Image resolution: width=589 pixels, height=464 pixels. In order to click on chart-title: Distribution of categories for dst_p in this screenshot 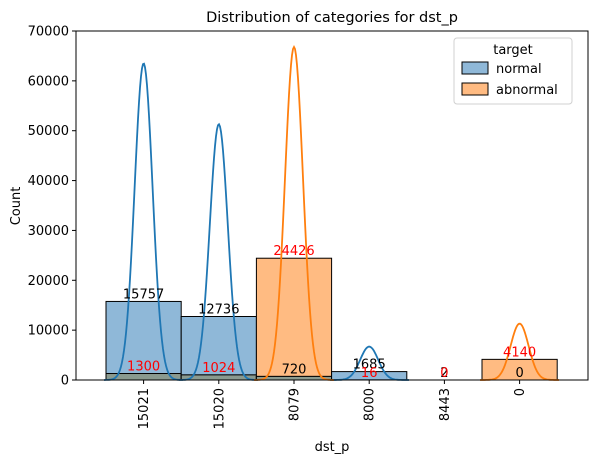, I will do `click(332, 18)`.